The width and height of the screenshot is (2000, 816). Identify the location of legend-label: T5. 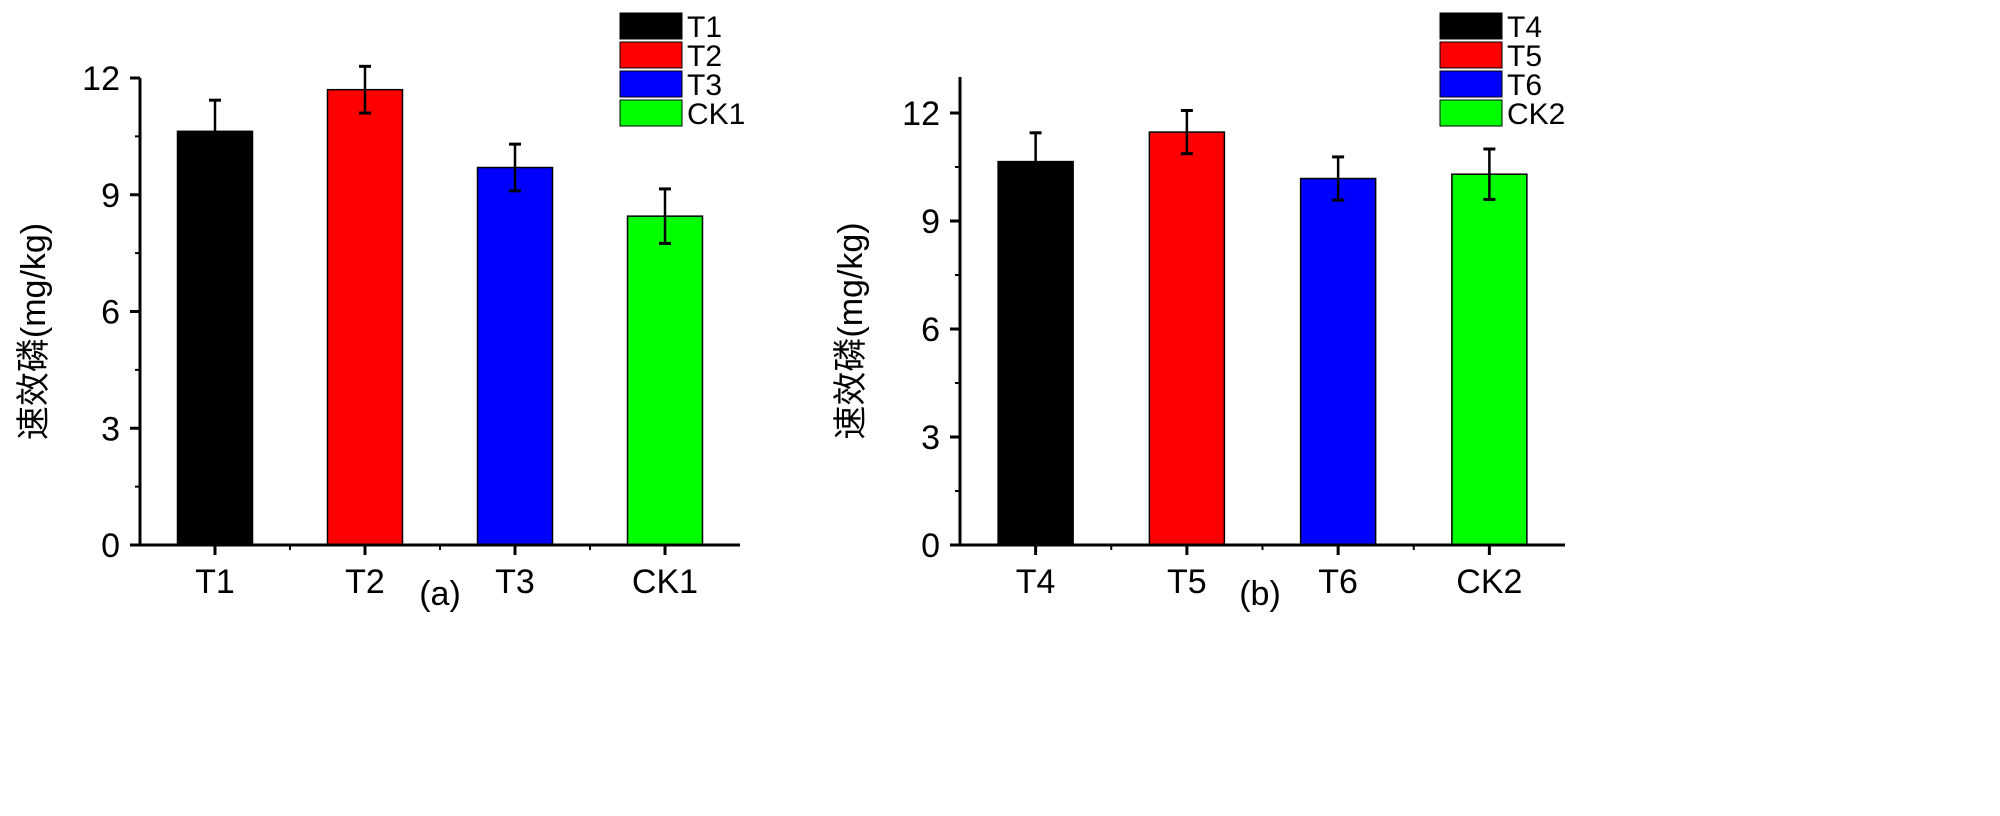
(1524, 56).